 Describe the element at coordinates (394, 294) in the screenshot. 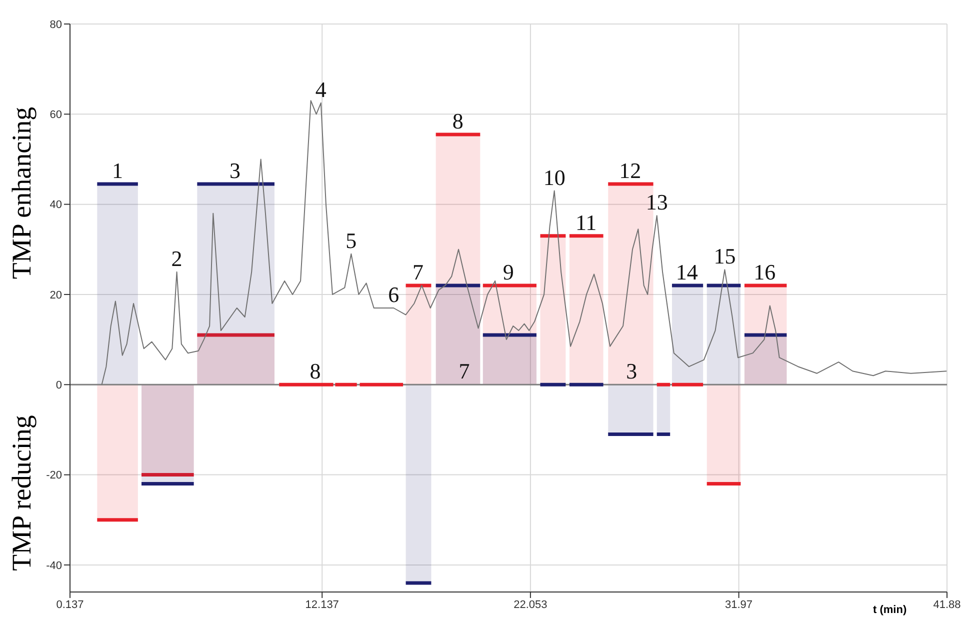

I see `annotation: 6` at that location.